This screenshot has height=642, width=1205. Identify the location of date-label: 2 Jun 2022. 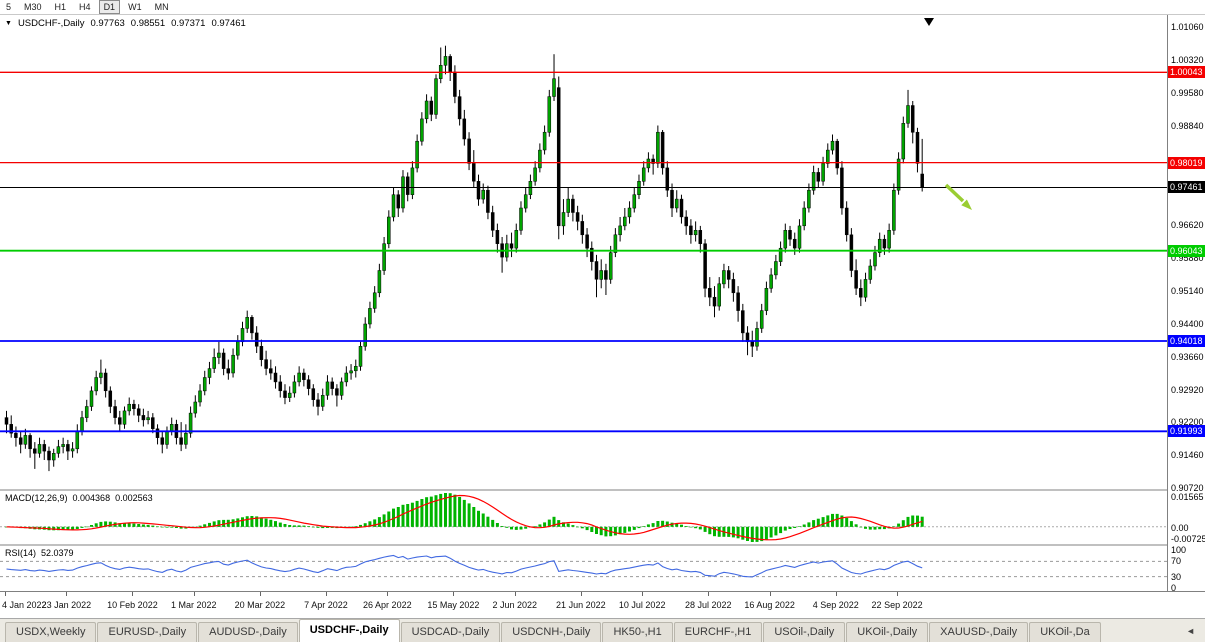
(515, 605).